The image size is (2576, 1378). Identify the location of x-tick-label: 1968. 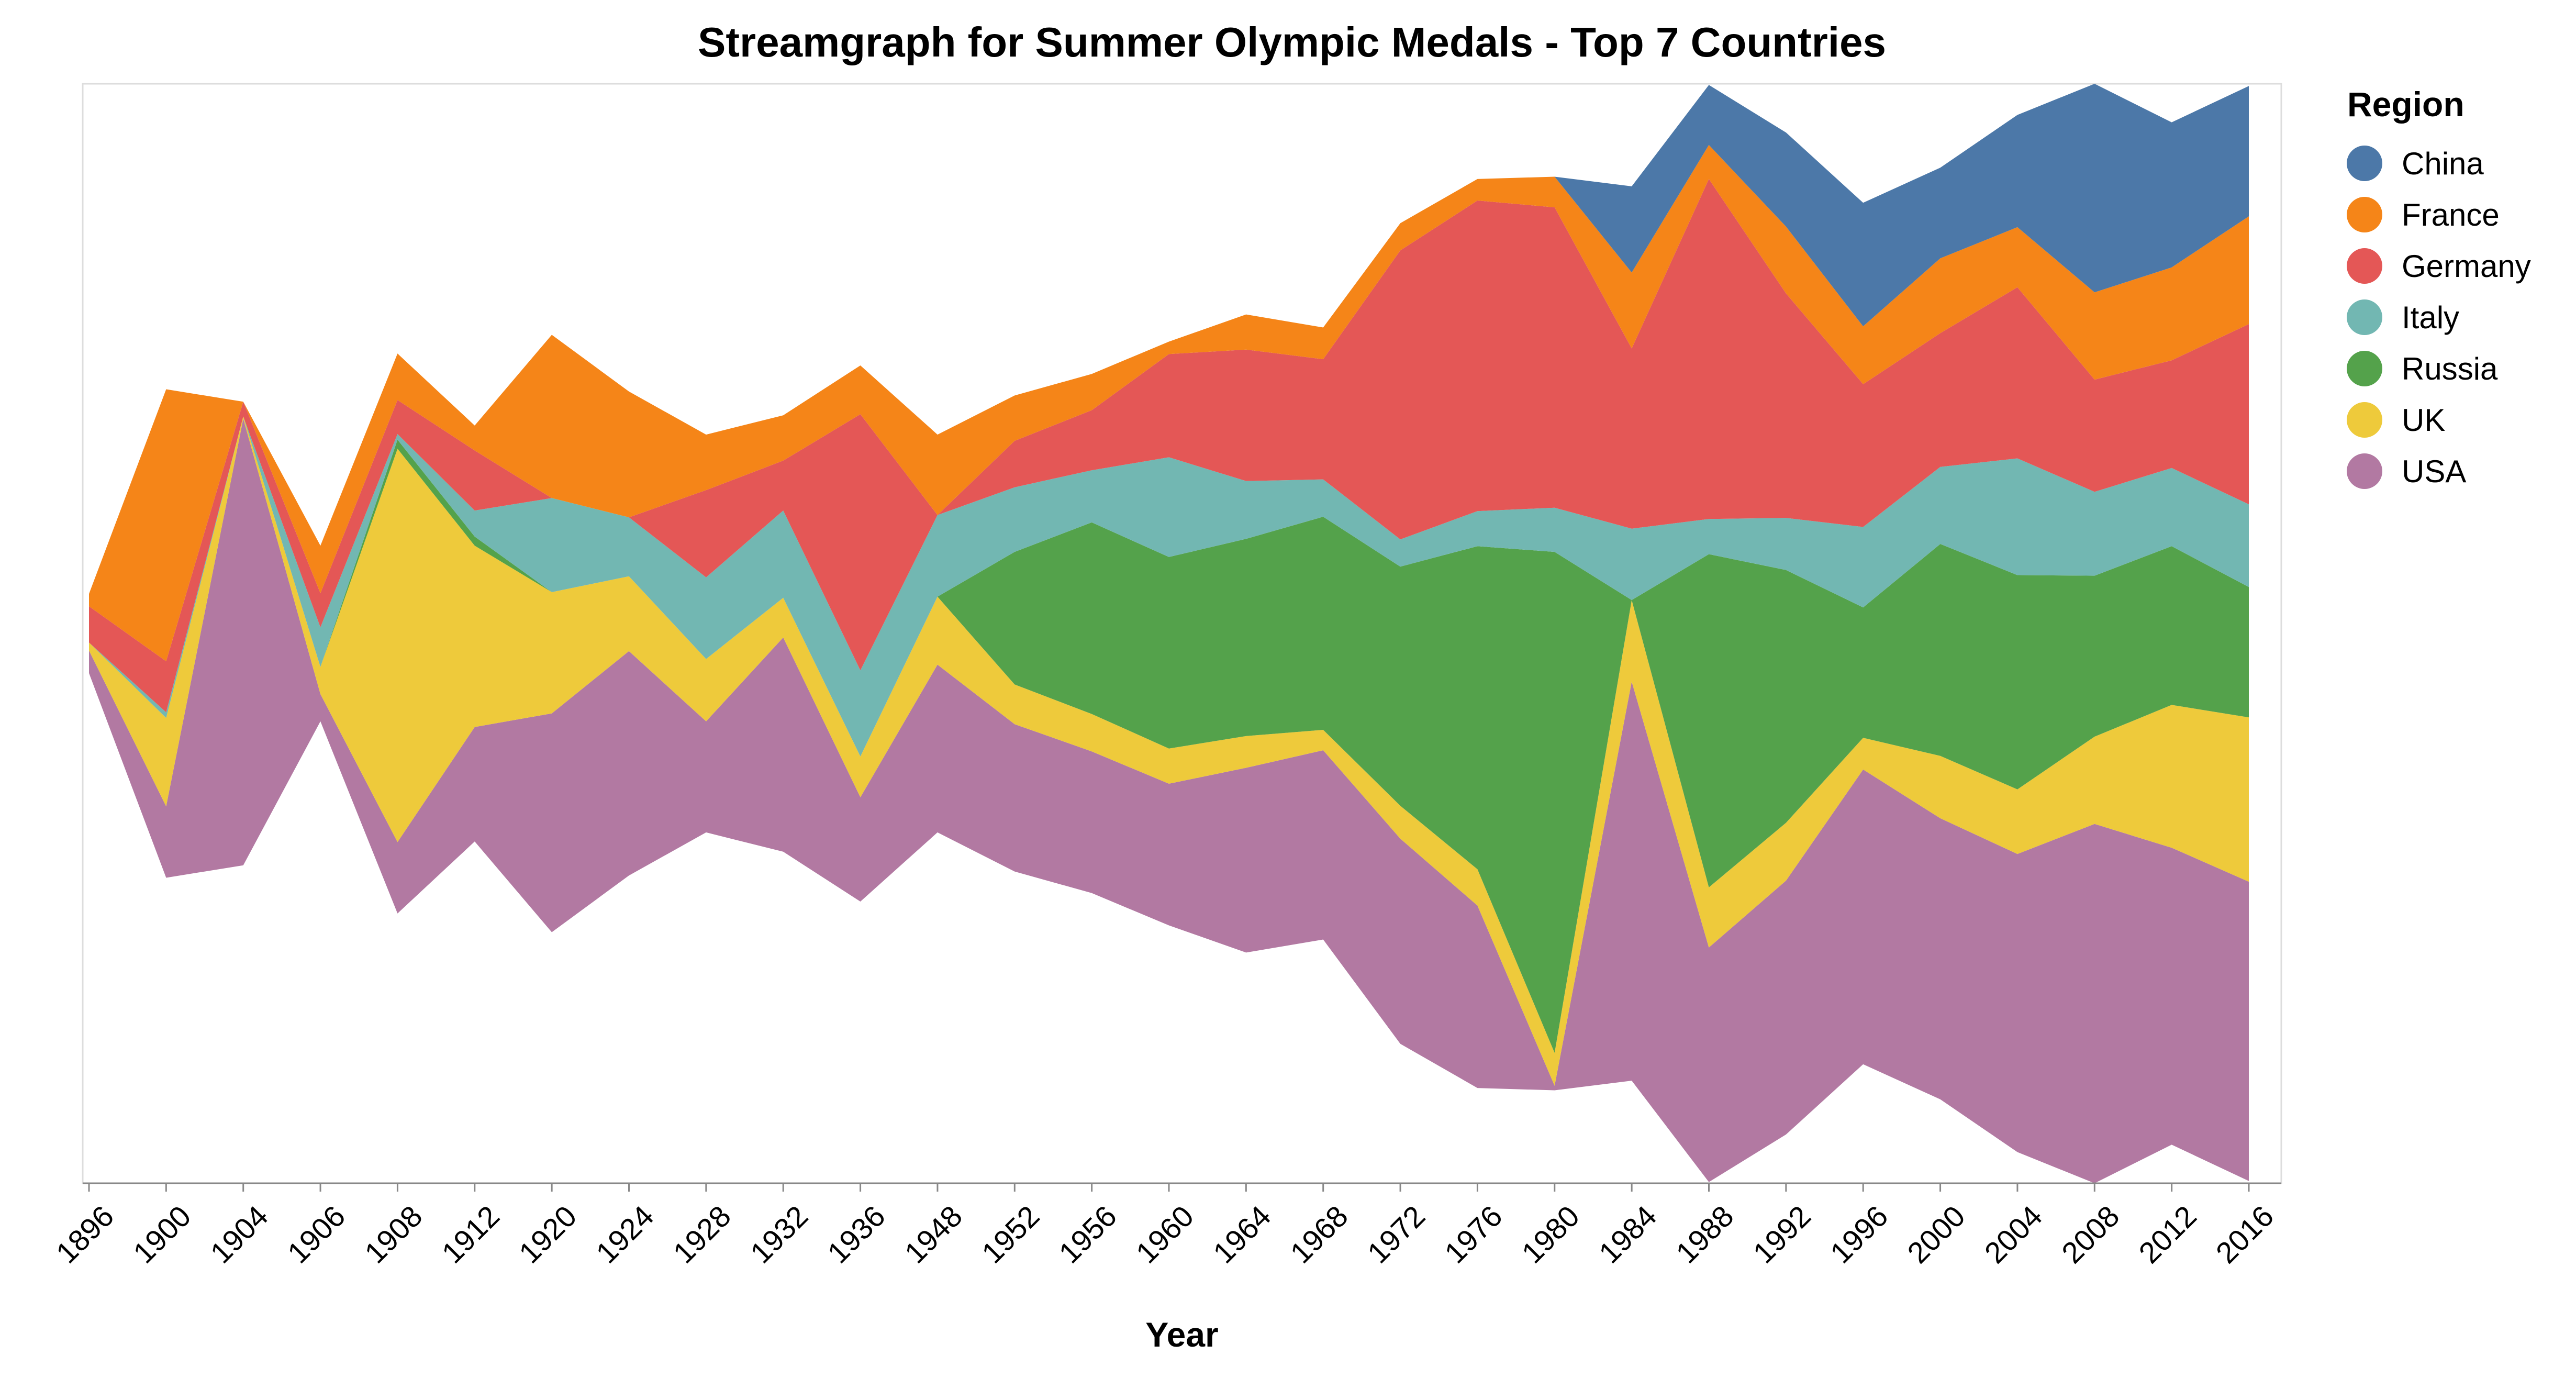
(1319, 1234).